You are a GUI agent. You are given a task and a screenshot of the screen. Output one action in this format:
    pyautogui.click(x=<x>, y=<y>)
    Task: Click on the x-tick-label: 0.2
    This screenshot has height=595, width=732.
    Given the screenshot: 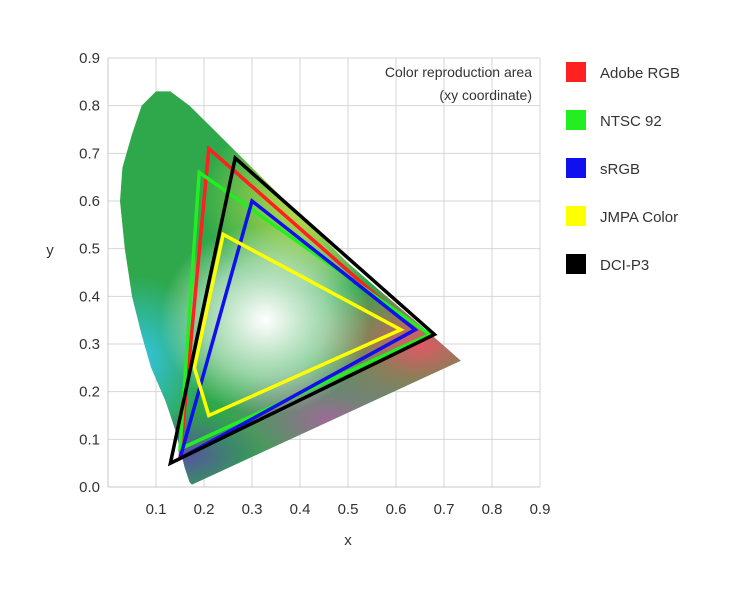 What is the action you would take?
    pyautogui.click(x=204, y=509)
    